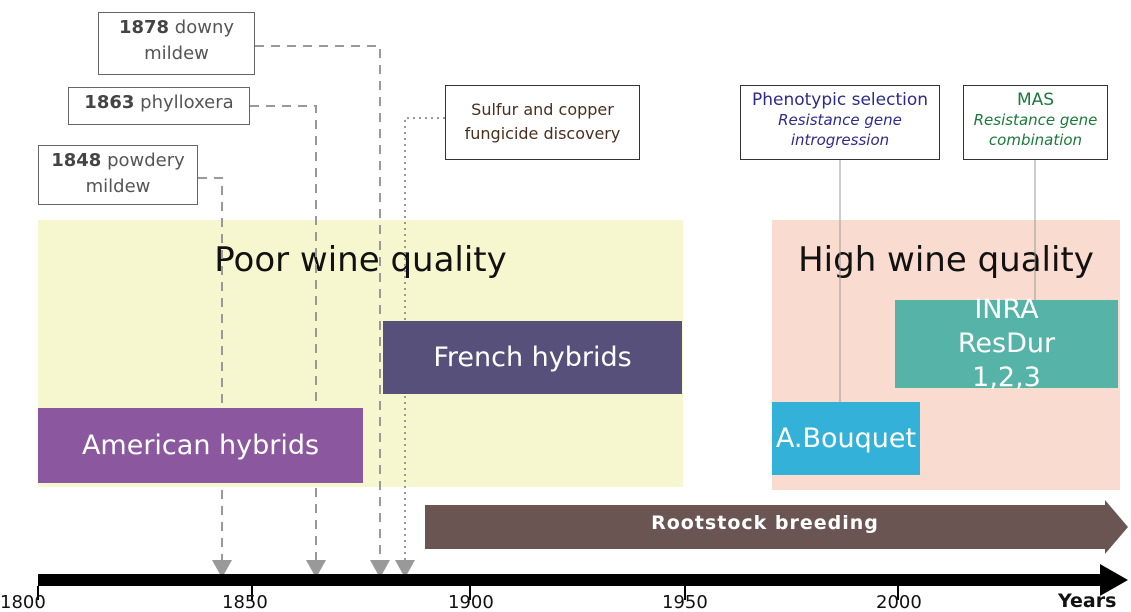 This screenshot has width=1131, height=612. Describe the element at coordinates (573, 580) in the screenshot. I see `time-axis` at that location.